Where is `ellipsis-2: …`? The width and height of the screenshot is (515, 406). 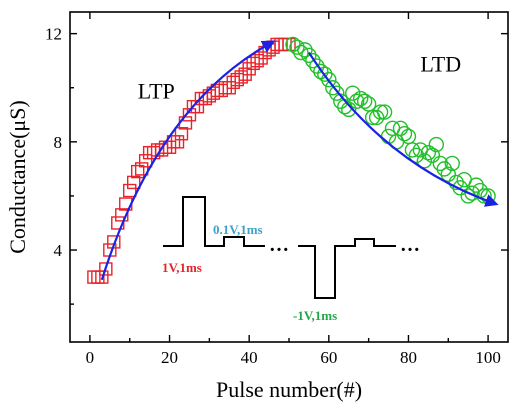 ellipsis-2: … is located at coordinates (410, 245).